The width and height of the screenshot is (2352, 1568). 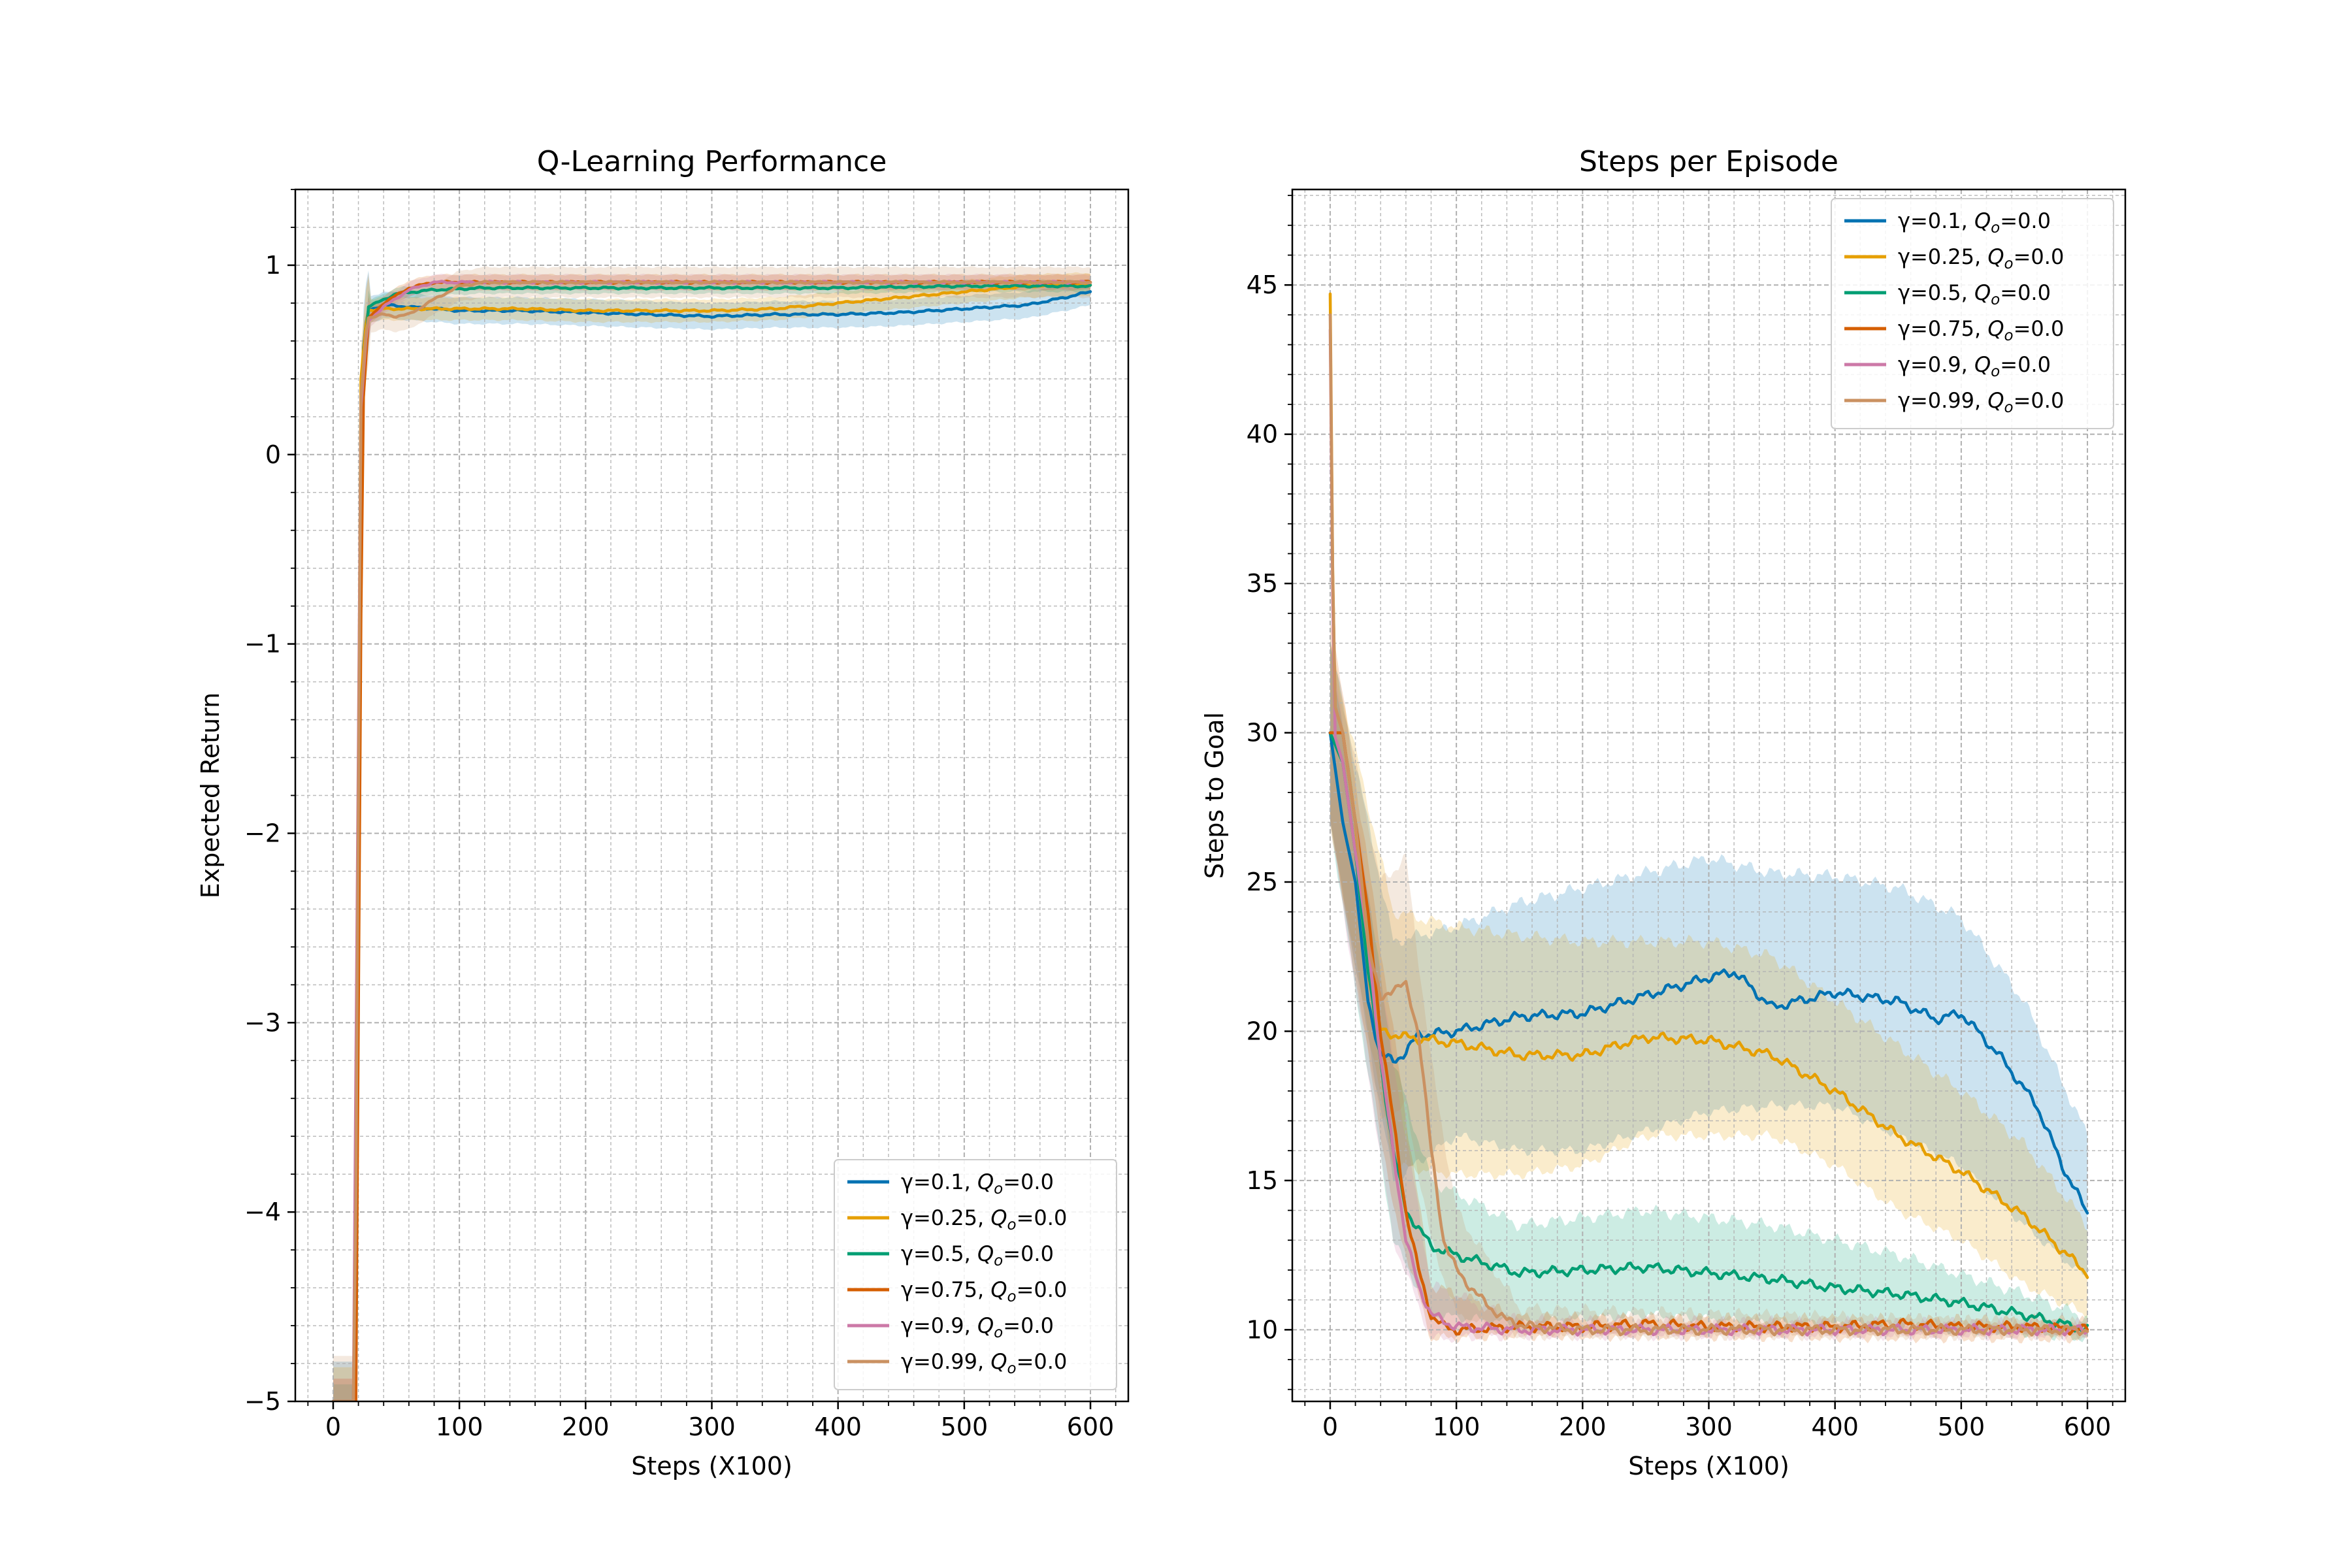 What do you see at coordinates (262, 644) in the screenshot?
I see `y-tick-label: −1` at bounding box center [262, 644].